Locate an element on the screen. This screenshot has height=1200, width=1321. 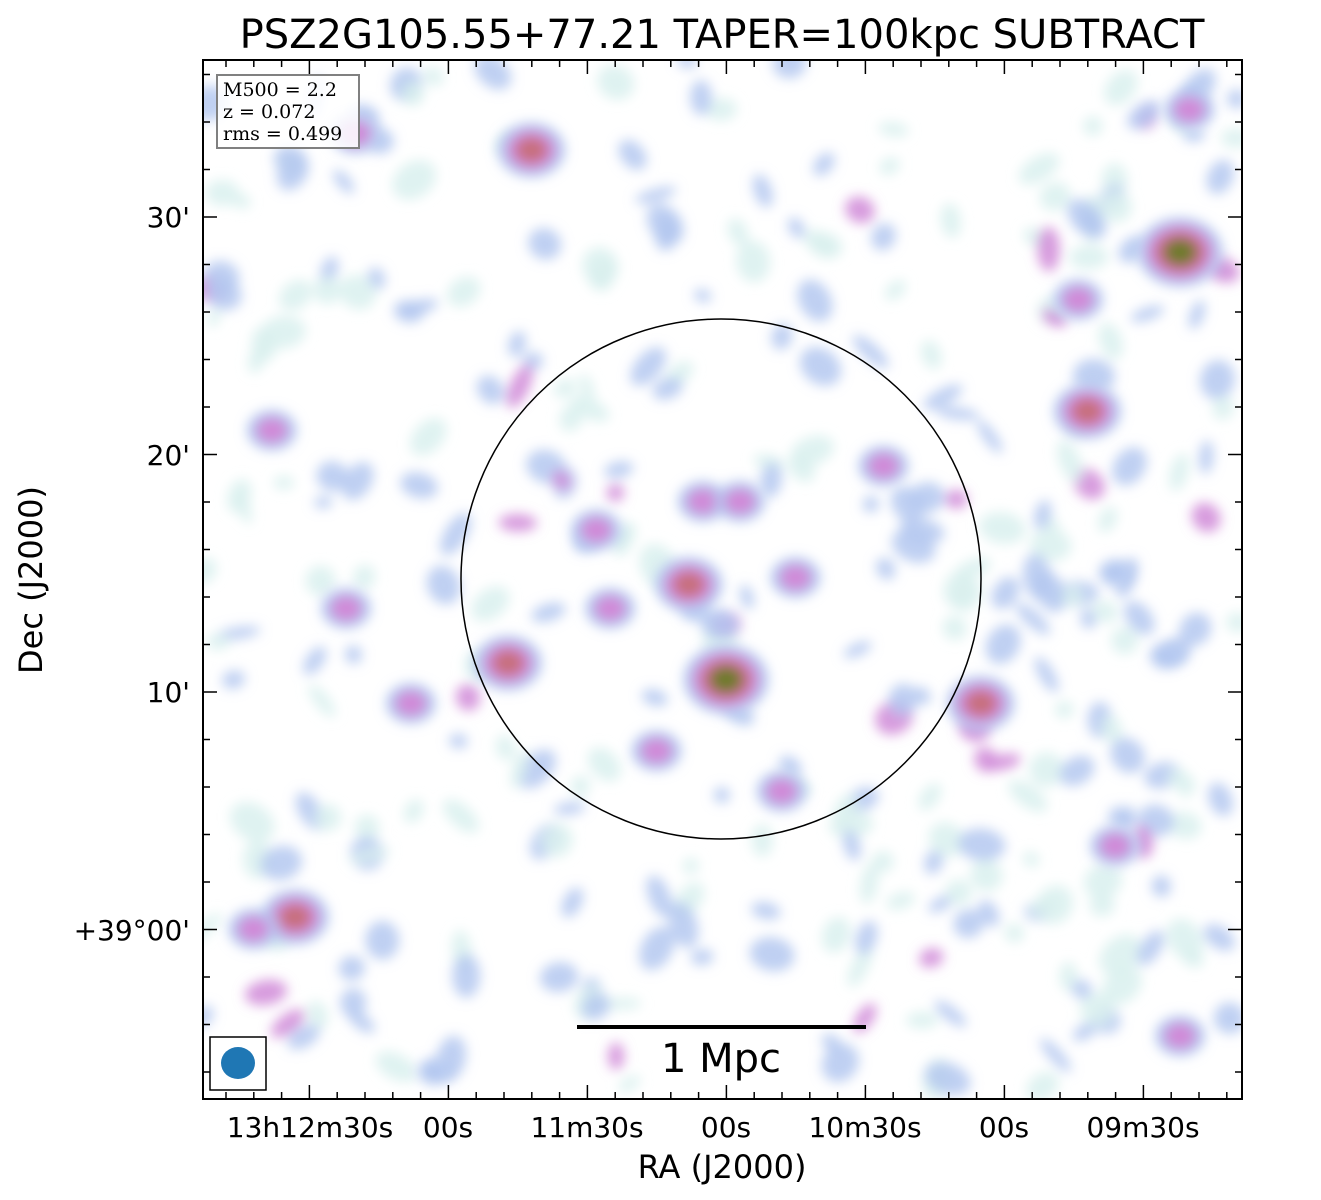
info-rms: rms = 0.499 is located at coordinates (282, 134).